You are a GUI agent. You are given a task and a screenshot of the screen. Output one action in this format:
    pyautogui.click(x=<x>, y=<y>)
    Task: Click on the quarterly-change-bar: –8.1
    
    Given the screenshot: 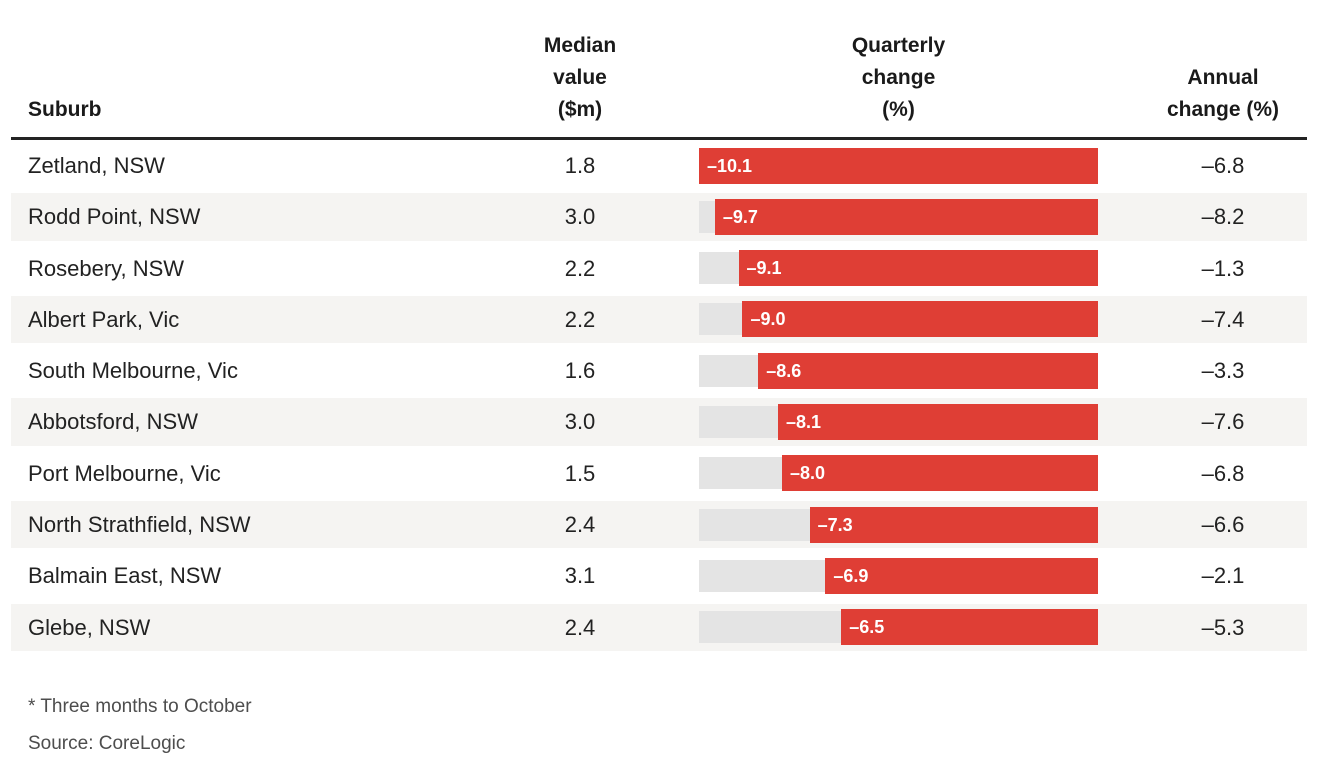 What is the action you would take?
    pyautogui.click(x=898, y=422)
    